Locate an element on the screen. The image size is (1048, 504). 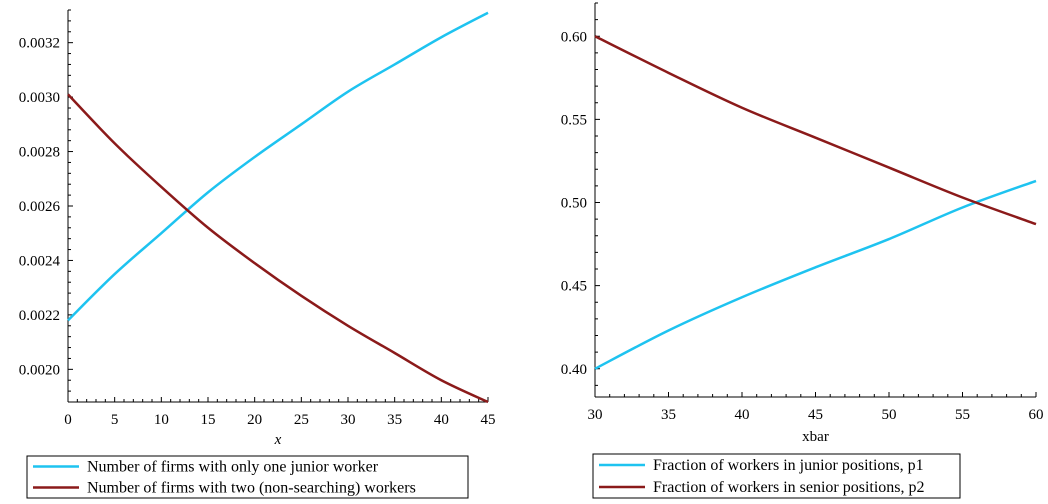
left-x-tick-label: 40 is located at coordinates (441, 420).